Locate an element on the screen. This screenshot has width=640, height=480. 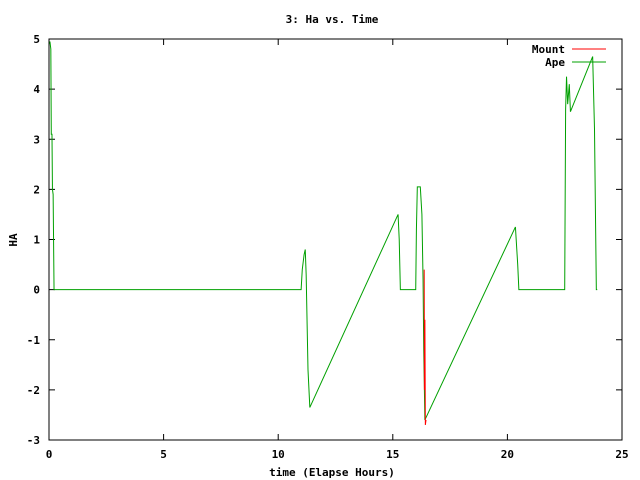
y-axis-label: HA is located at coordinates (13, 240).